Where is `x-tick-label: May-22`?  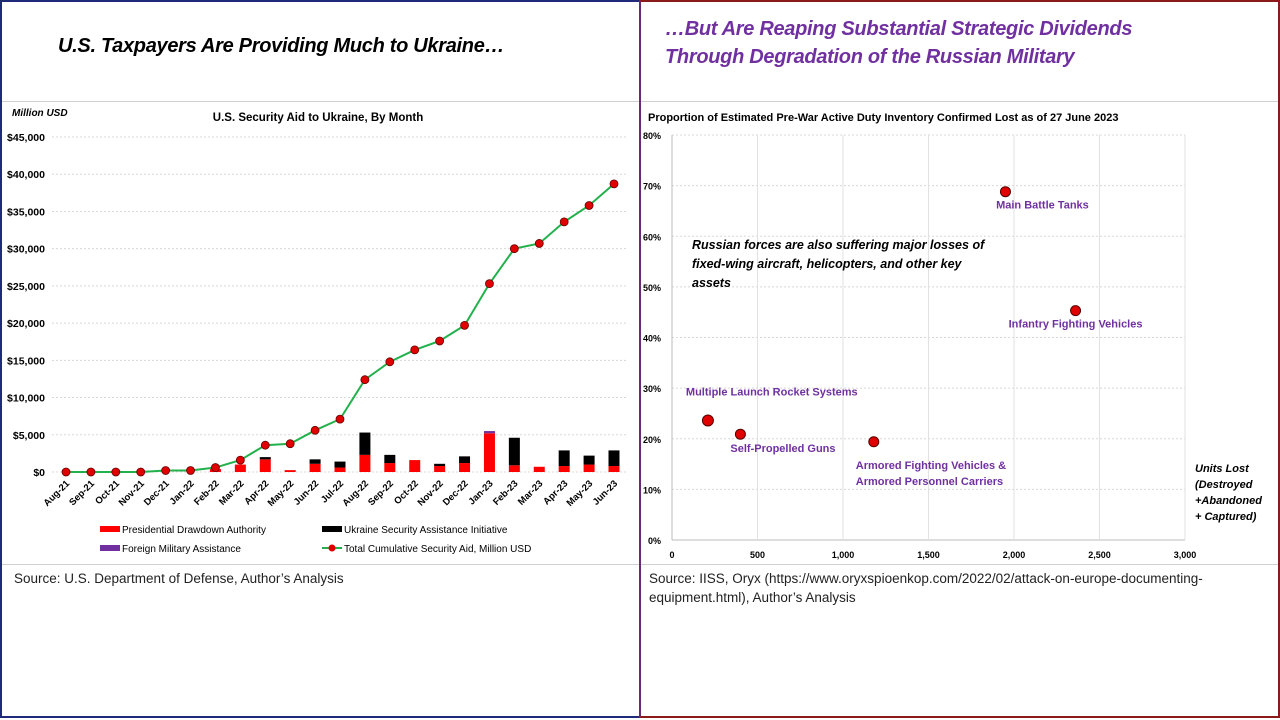 x-tick-label: May-22 is located at coordinates (281, 493).